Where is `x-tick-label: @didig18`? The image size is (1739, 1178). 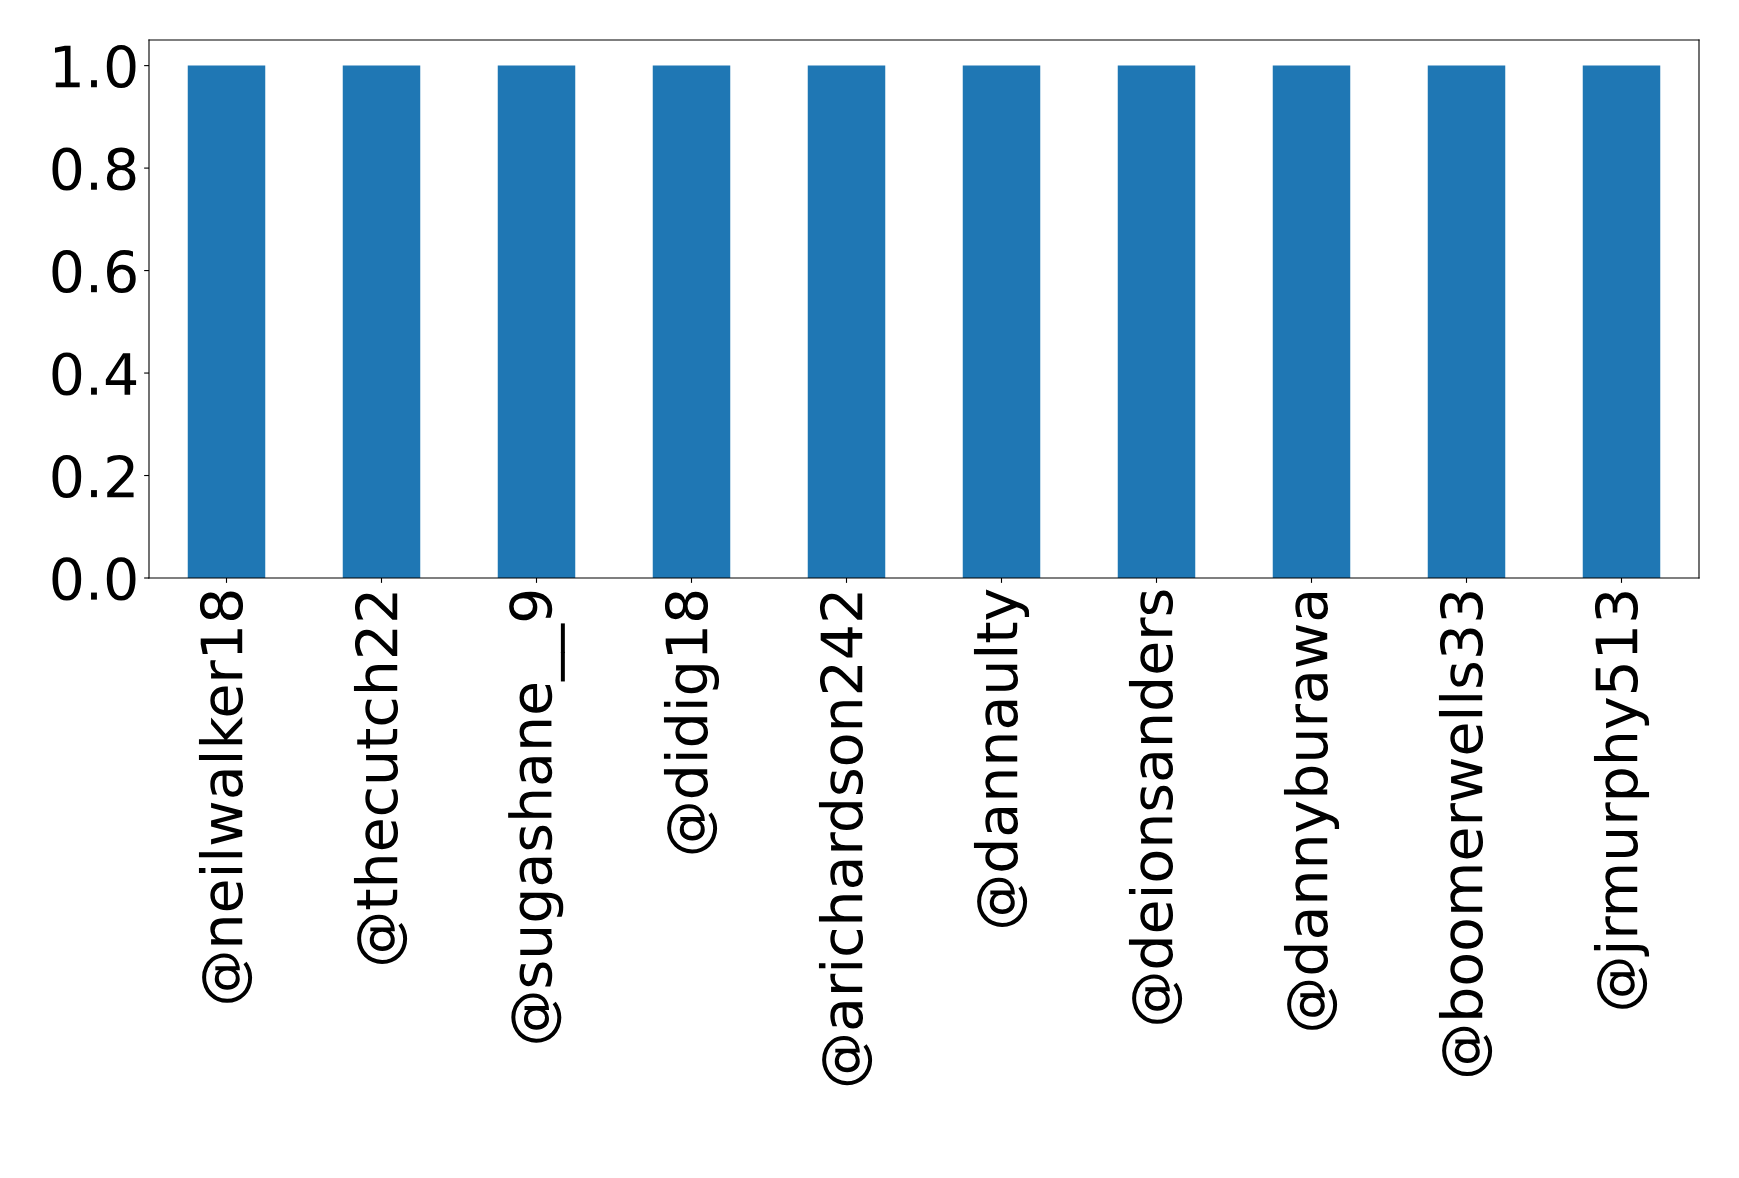 x-tick-label: @didig18 is located at coordinates (691, 722).